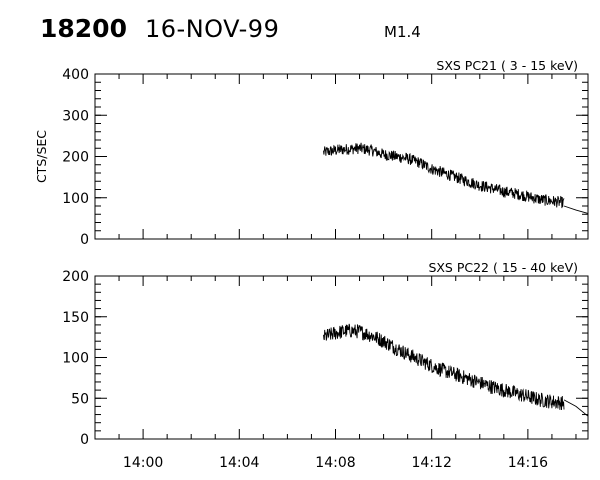 The width and height of the screenshot is (600, 480). Describe the element at coordinates (75, 116) in the screenshot. I see `y-tick-label: 300` at that location.